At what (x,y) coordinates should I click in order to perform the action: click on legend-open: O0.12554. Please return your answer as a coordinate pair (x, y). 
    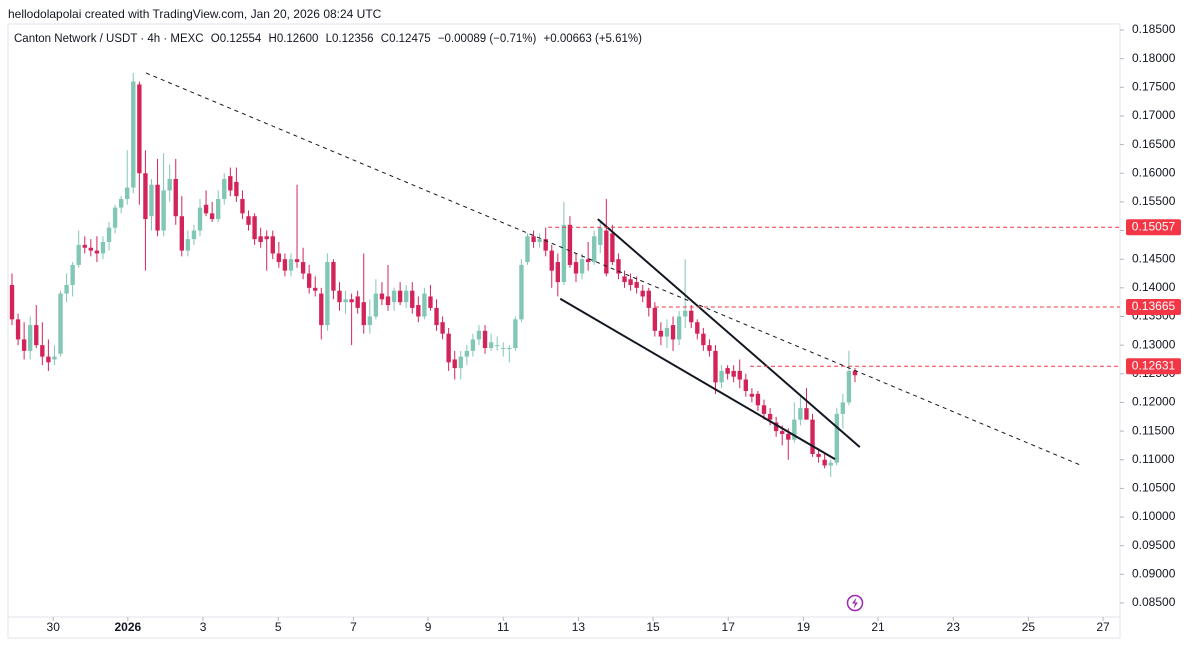
    Looking at the image, I should click on (236, 39).